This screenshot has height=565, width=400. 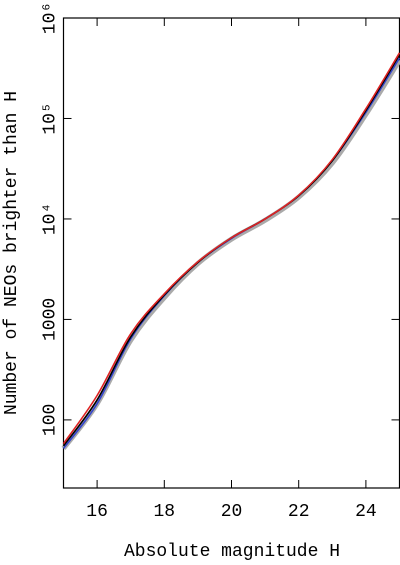 I want to click on y-tick-label: 100, so click(x=50, y=420).